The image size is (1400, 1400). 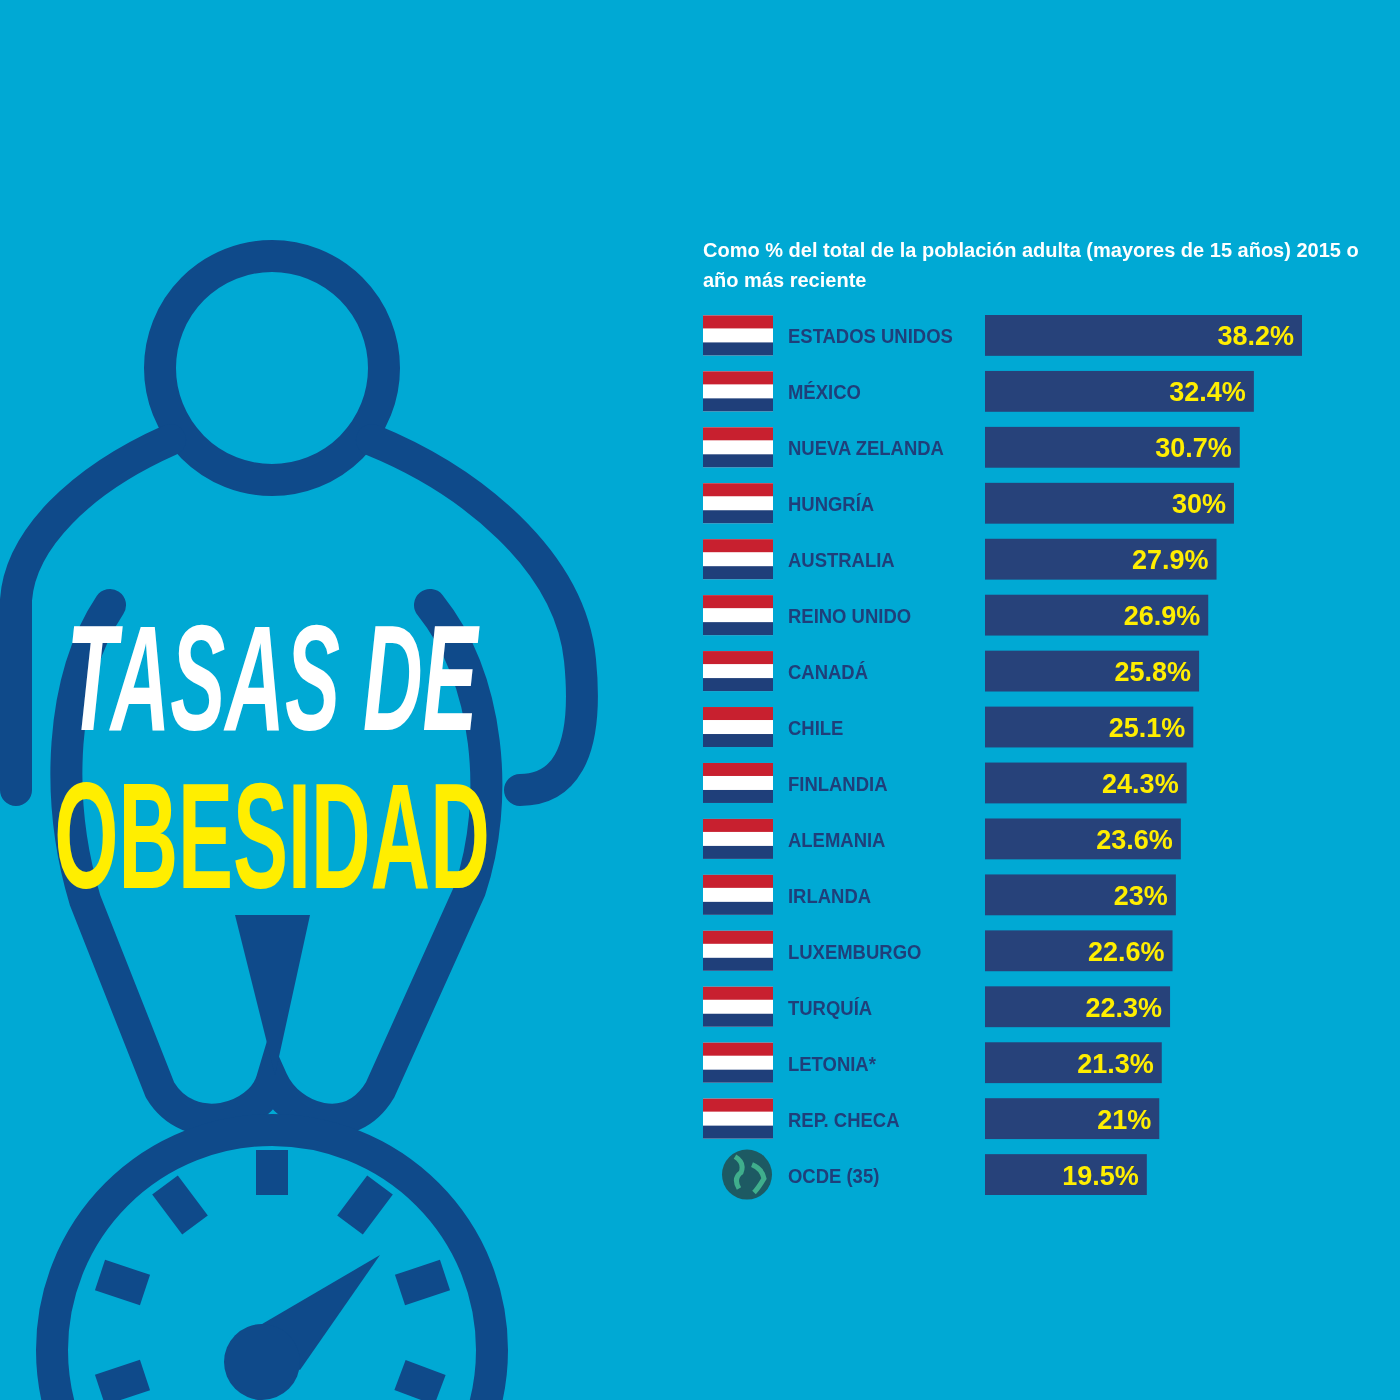 I want to click on data-label: 22.6%, so click(x=1126, y=951).